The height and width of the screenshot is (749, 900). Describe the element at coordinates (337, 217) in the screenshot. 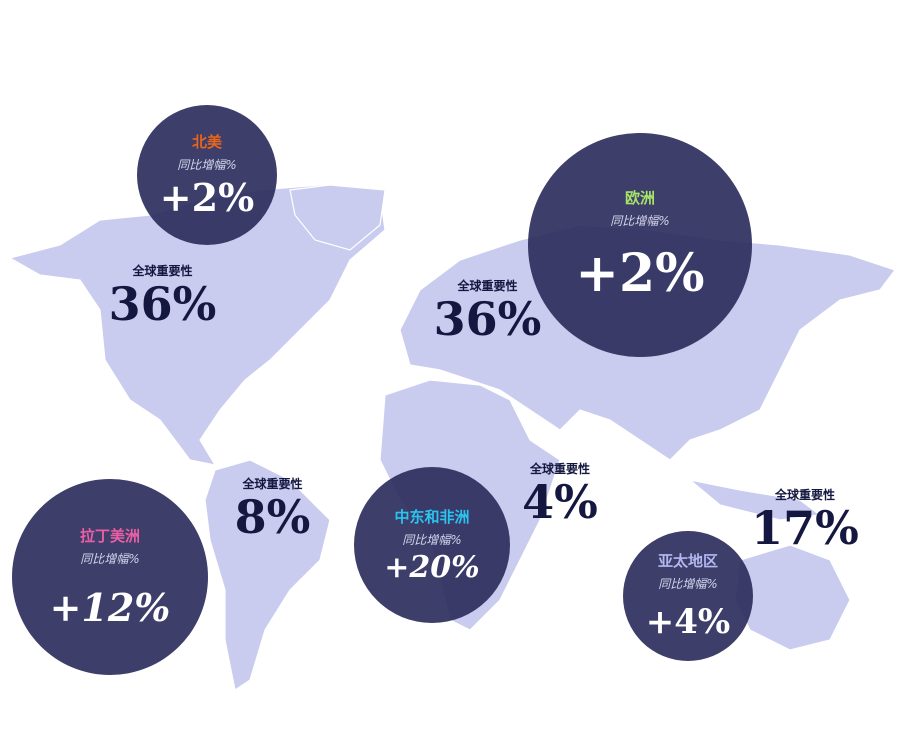

I see `greenland-shape` at that location.